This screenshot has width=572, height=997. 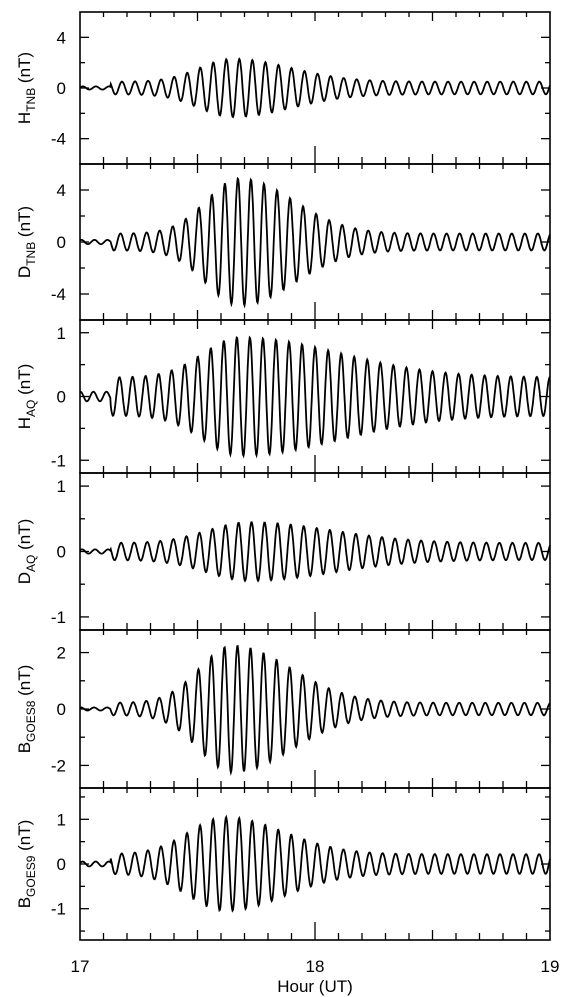 What do you see at coordinates (26, 397) in the screenshot?
I see `y-axis-title: HAQ (nT)` at bounding box center [26, 397].